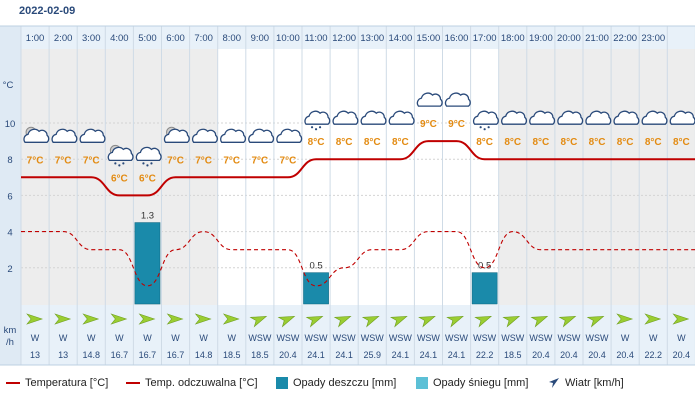  Describe the element at coordinates (119, 178) in the screenshot. I see `temperature-value-label: 6°C` at that location.